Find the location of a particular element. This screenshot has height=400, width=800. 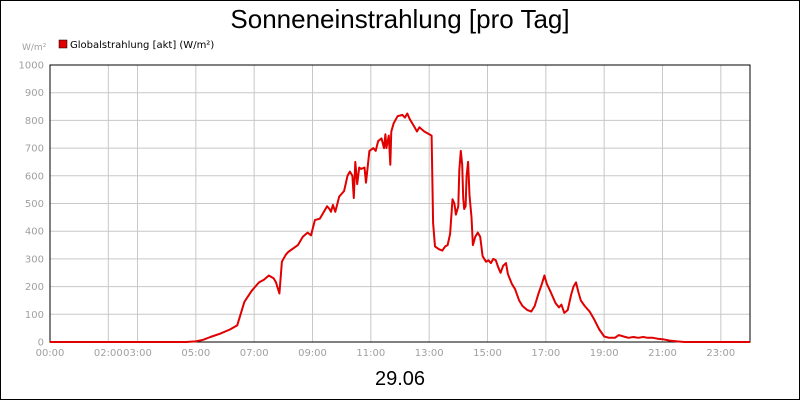

chart-title: Sonneneinstrahlung [pro Tag] is located at coordinates (399, 19).